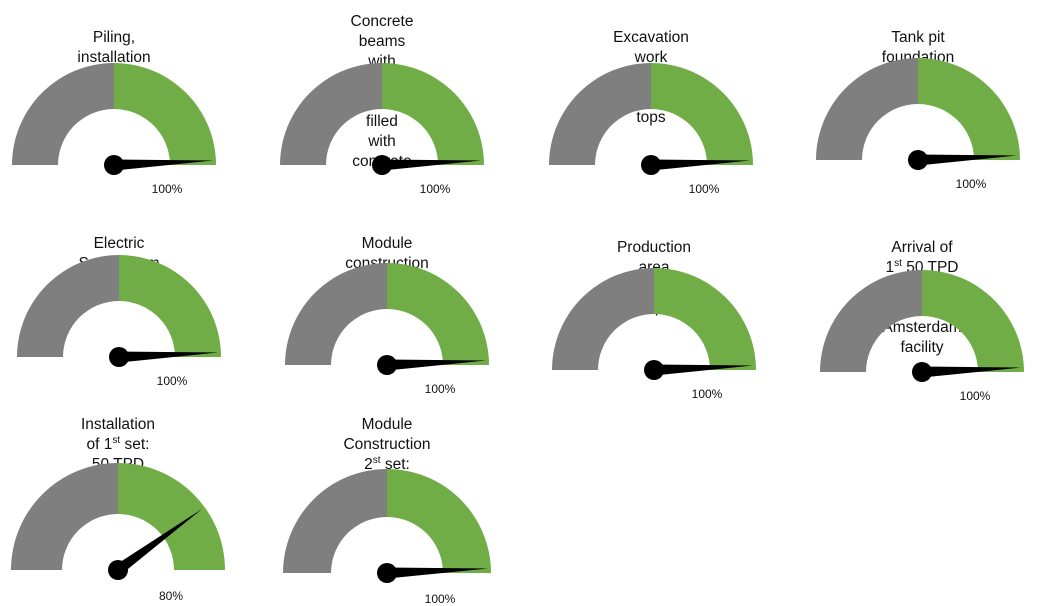  Describe the element at coordinates (395, 464) in the screenshot. I see `gauge-title-text: set:` at that location.